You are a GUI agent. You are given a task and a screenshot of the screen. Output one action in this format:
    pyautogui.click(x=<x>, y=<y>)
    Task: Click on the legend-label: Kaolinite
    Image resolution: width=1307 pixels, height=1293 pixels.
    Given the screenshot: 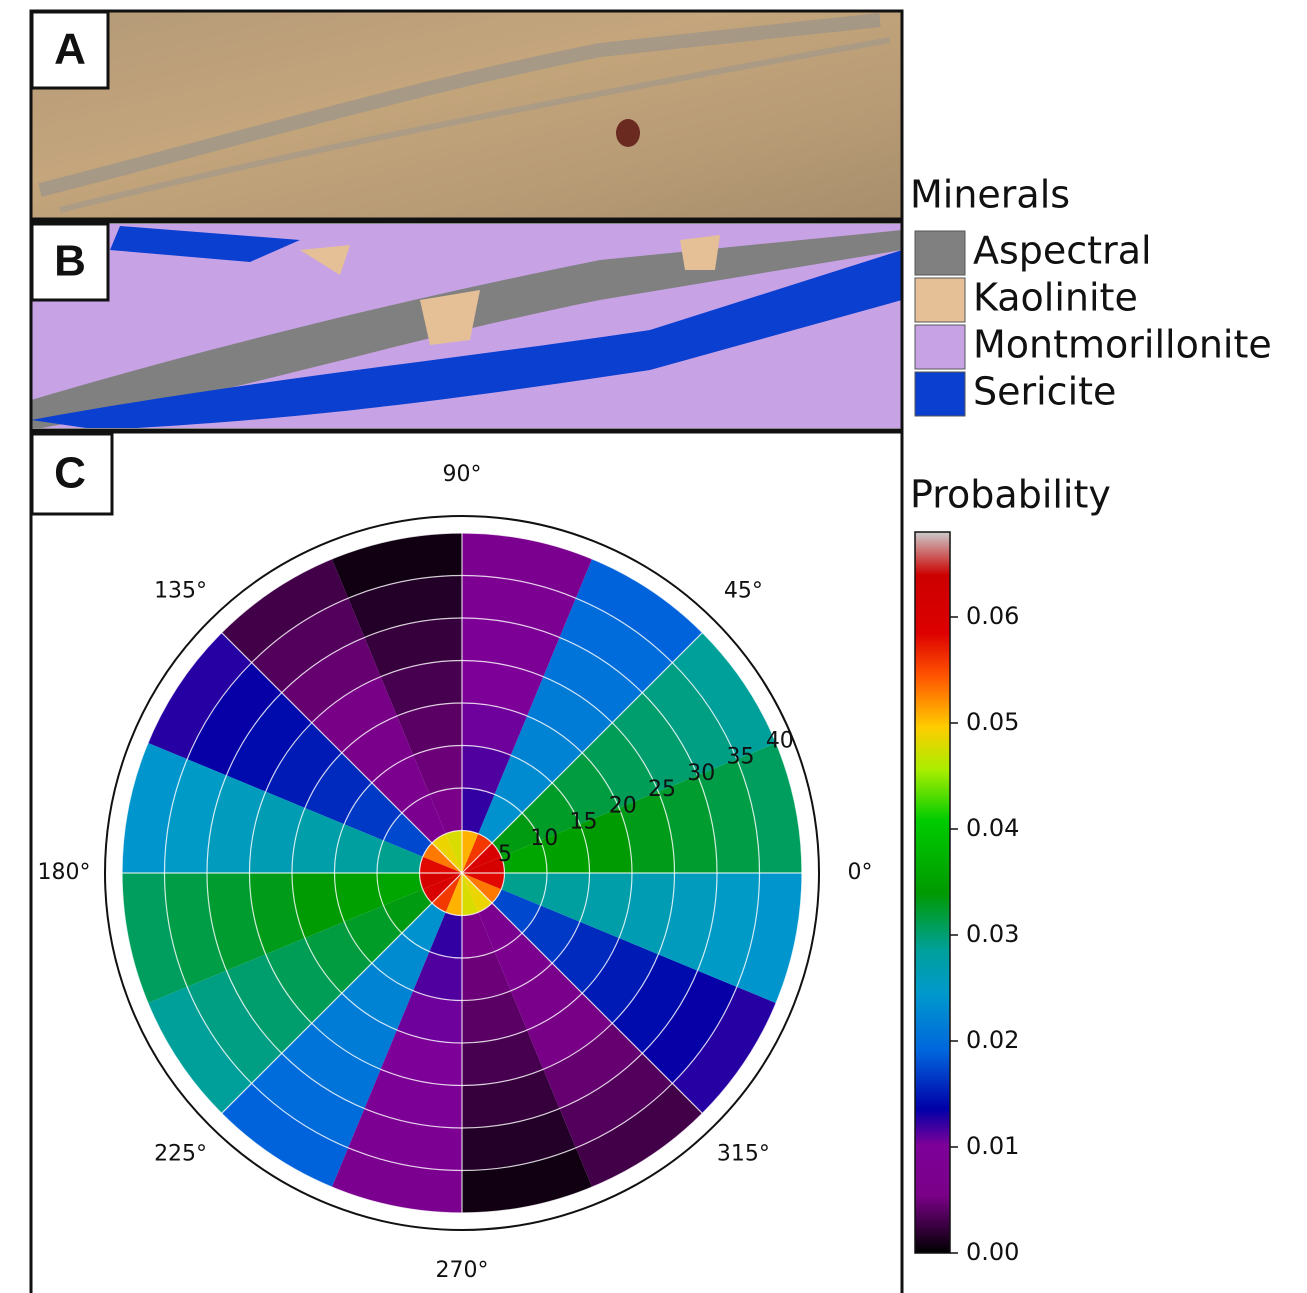 What is the action you would take?
    pyautogui.click(x=1055, y=298)
    